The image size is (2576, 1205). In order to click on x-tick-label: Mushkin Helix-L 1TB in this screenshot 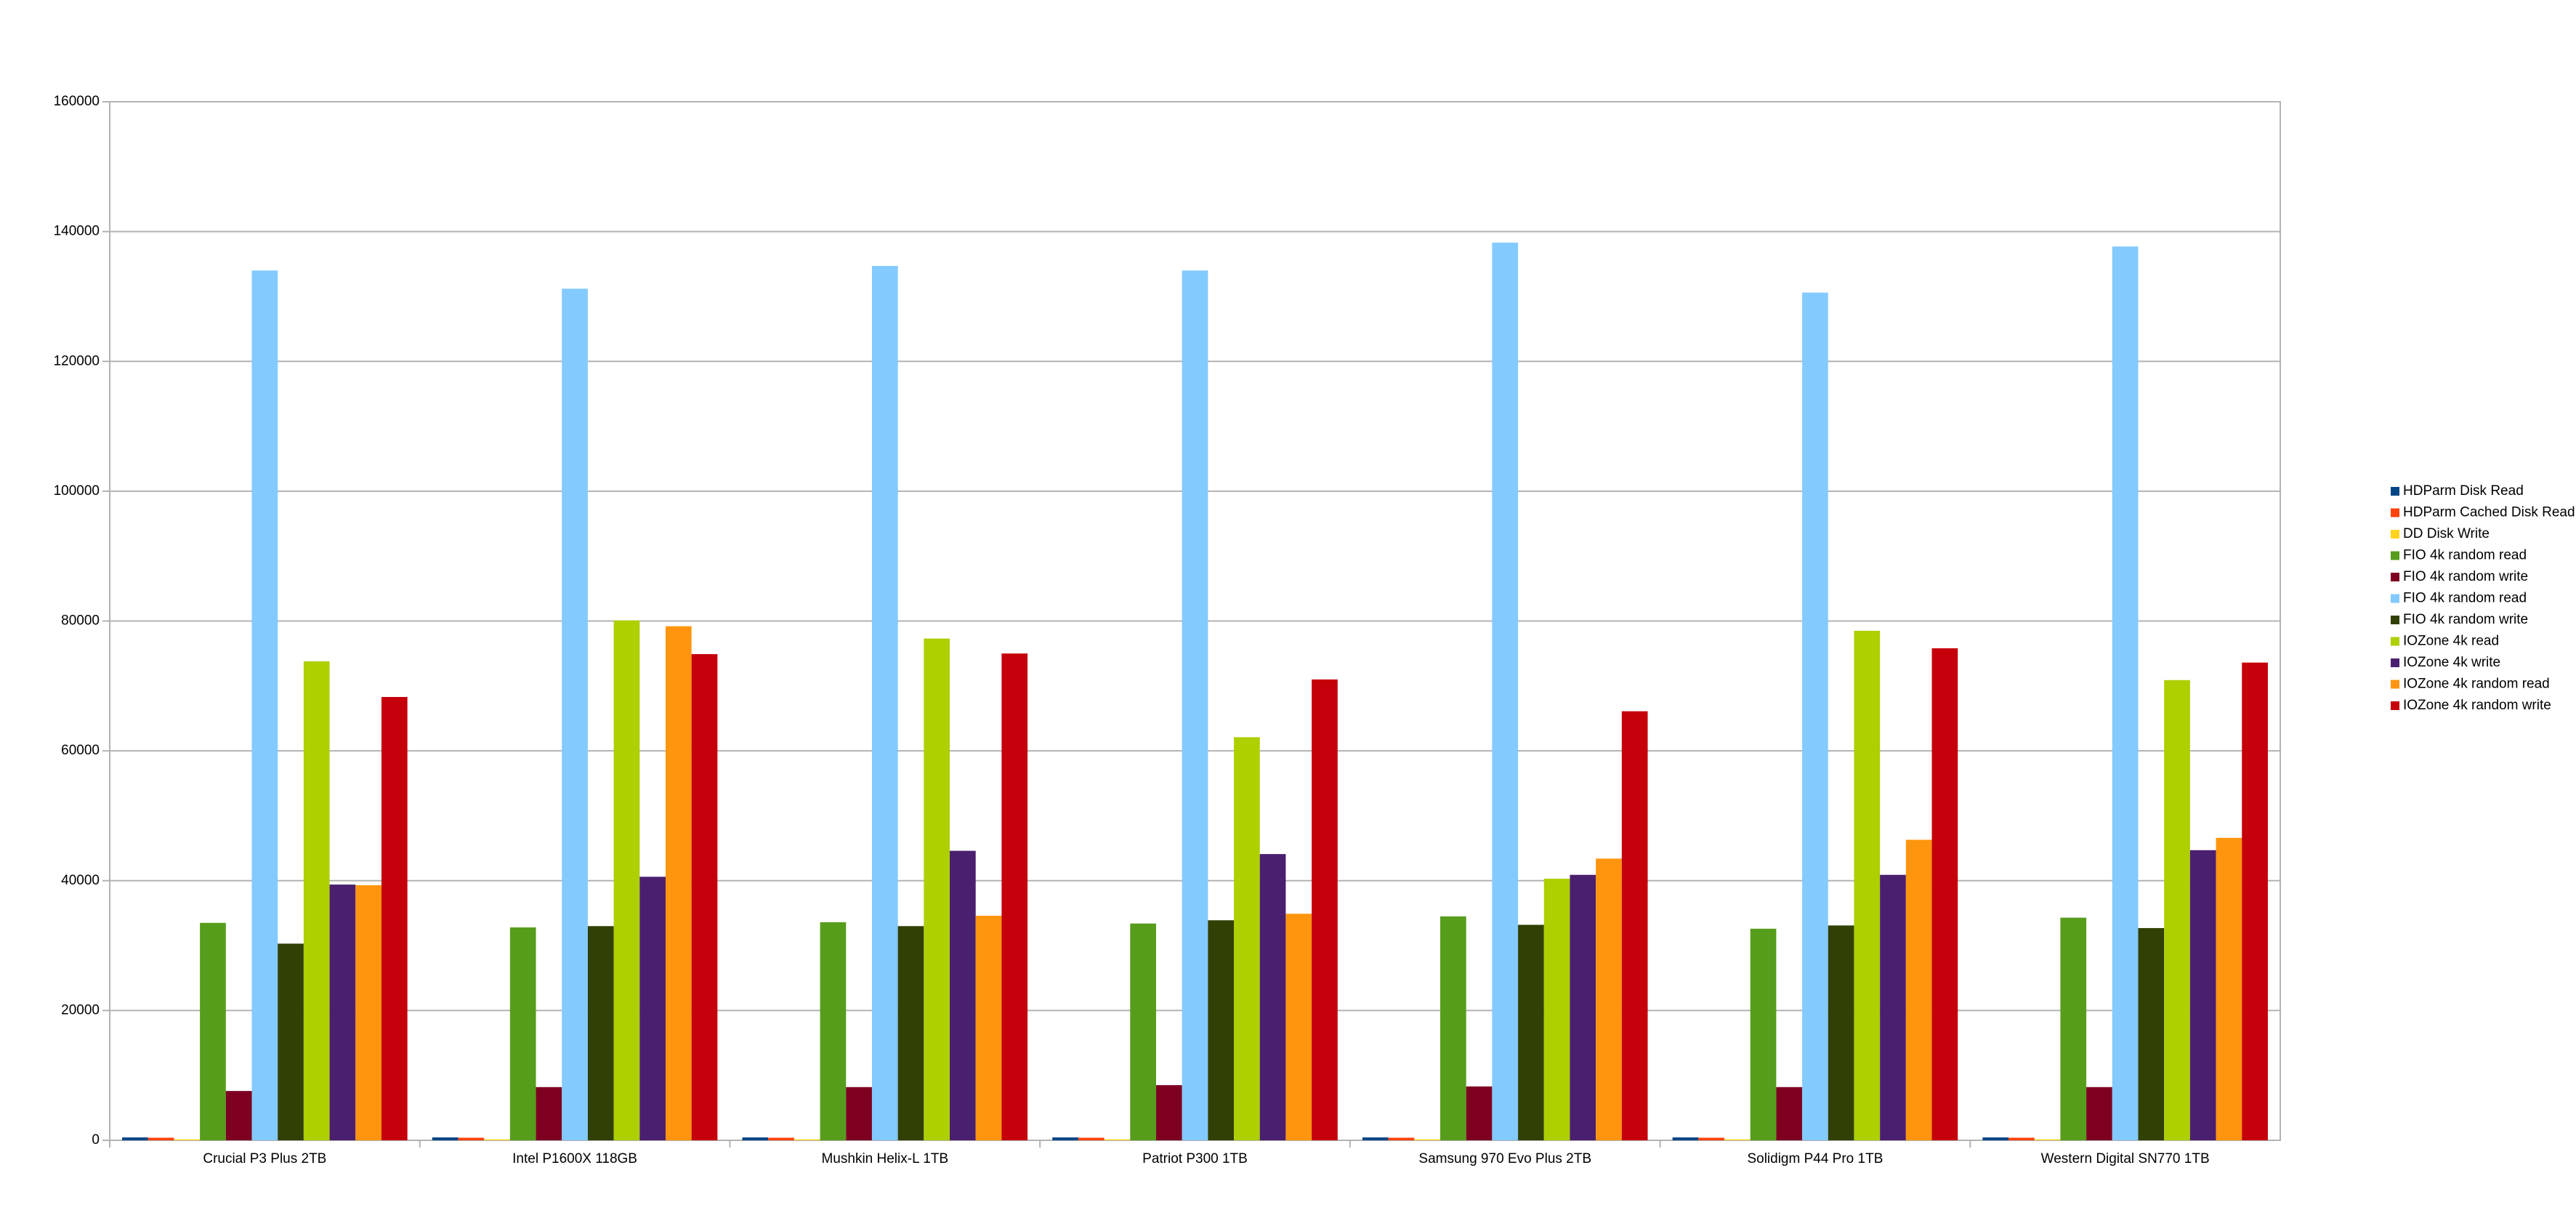, I will do `click(885, 1158)`.